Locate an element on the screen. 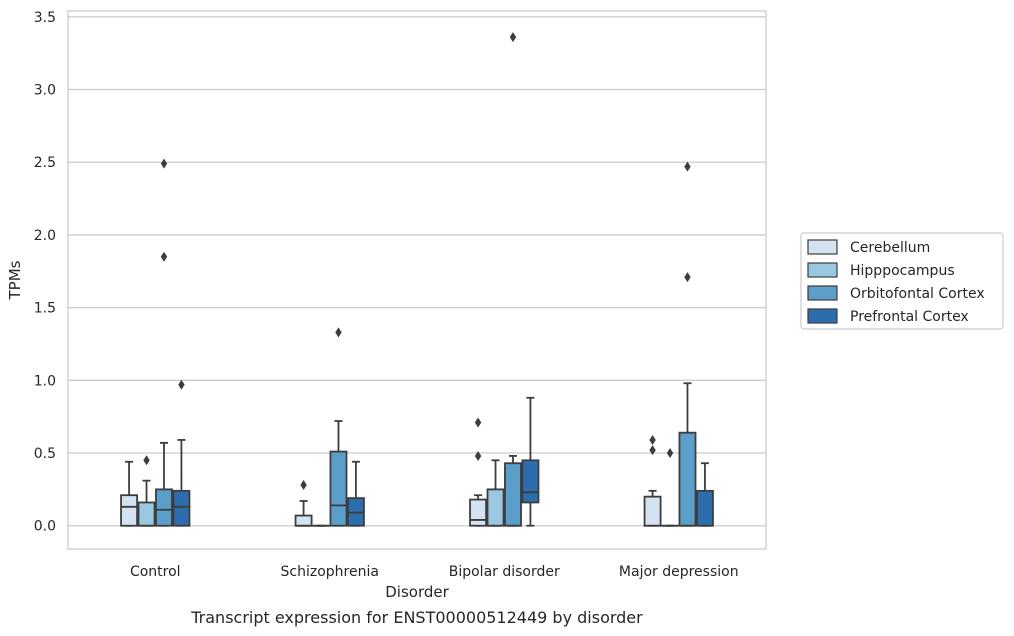 This screenshot has width=1014, height=636. legend-label: Hipppocampus is located at coordinates (902, 271).